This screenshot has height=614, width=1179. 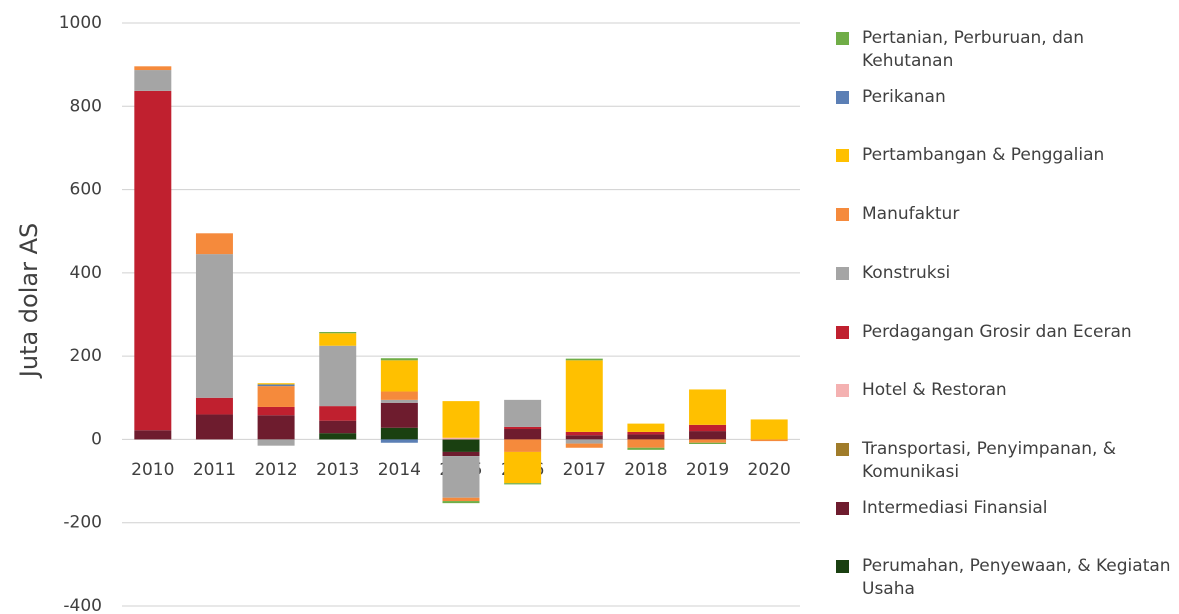 What do you see at coordinates (904, 96) in the screenshot?
I see `legend-label: Perikanan` at bounding box center [904, 96].